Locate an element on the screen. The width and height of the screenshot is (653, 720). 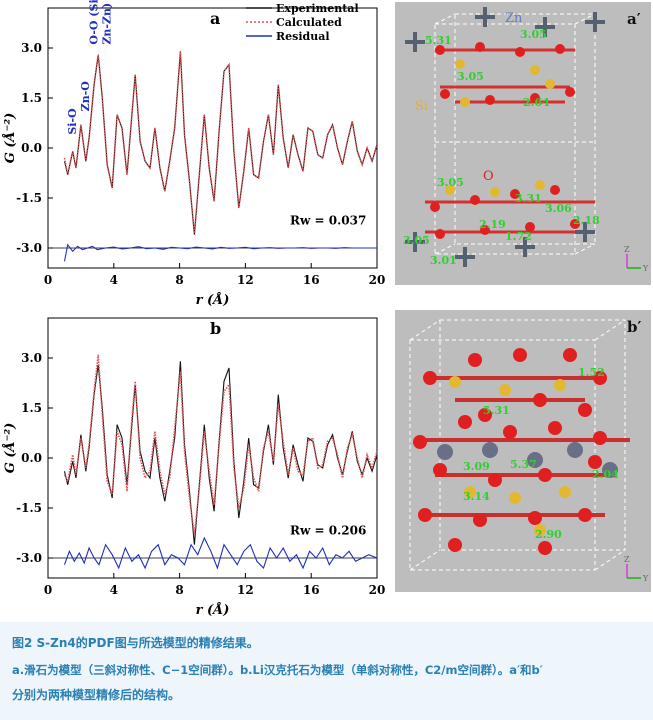
distance-label: 3.06 is located at coordinates (558, 208).